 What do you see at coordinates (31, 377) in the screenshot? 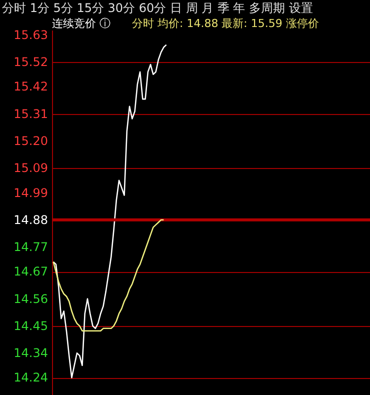
I see `y-tick-label: 14.24` at bounding box center [31, 377].